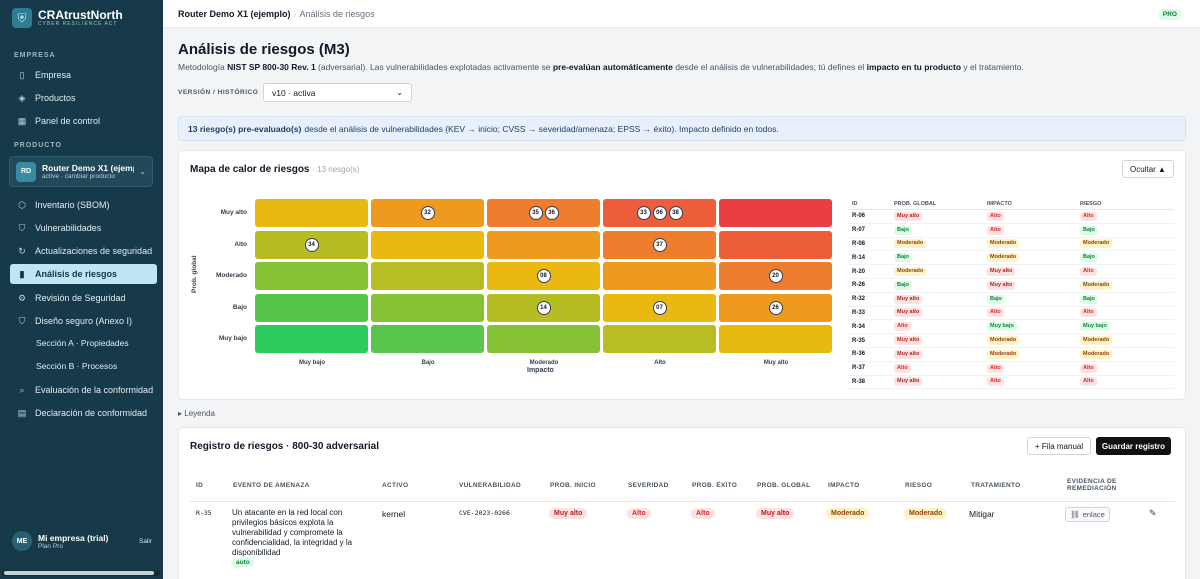  What do you see at coordinates (1011, 369) in the screenshot?
I see `table-row: R-37 Alto Alto Alto` at bounding box center [1011, 369].